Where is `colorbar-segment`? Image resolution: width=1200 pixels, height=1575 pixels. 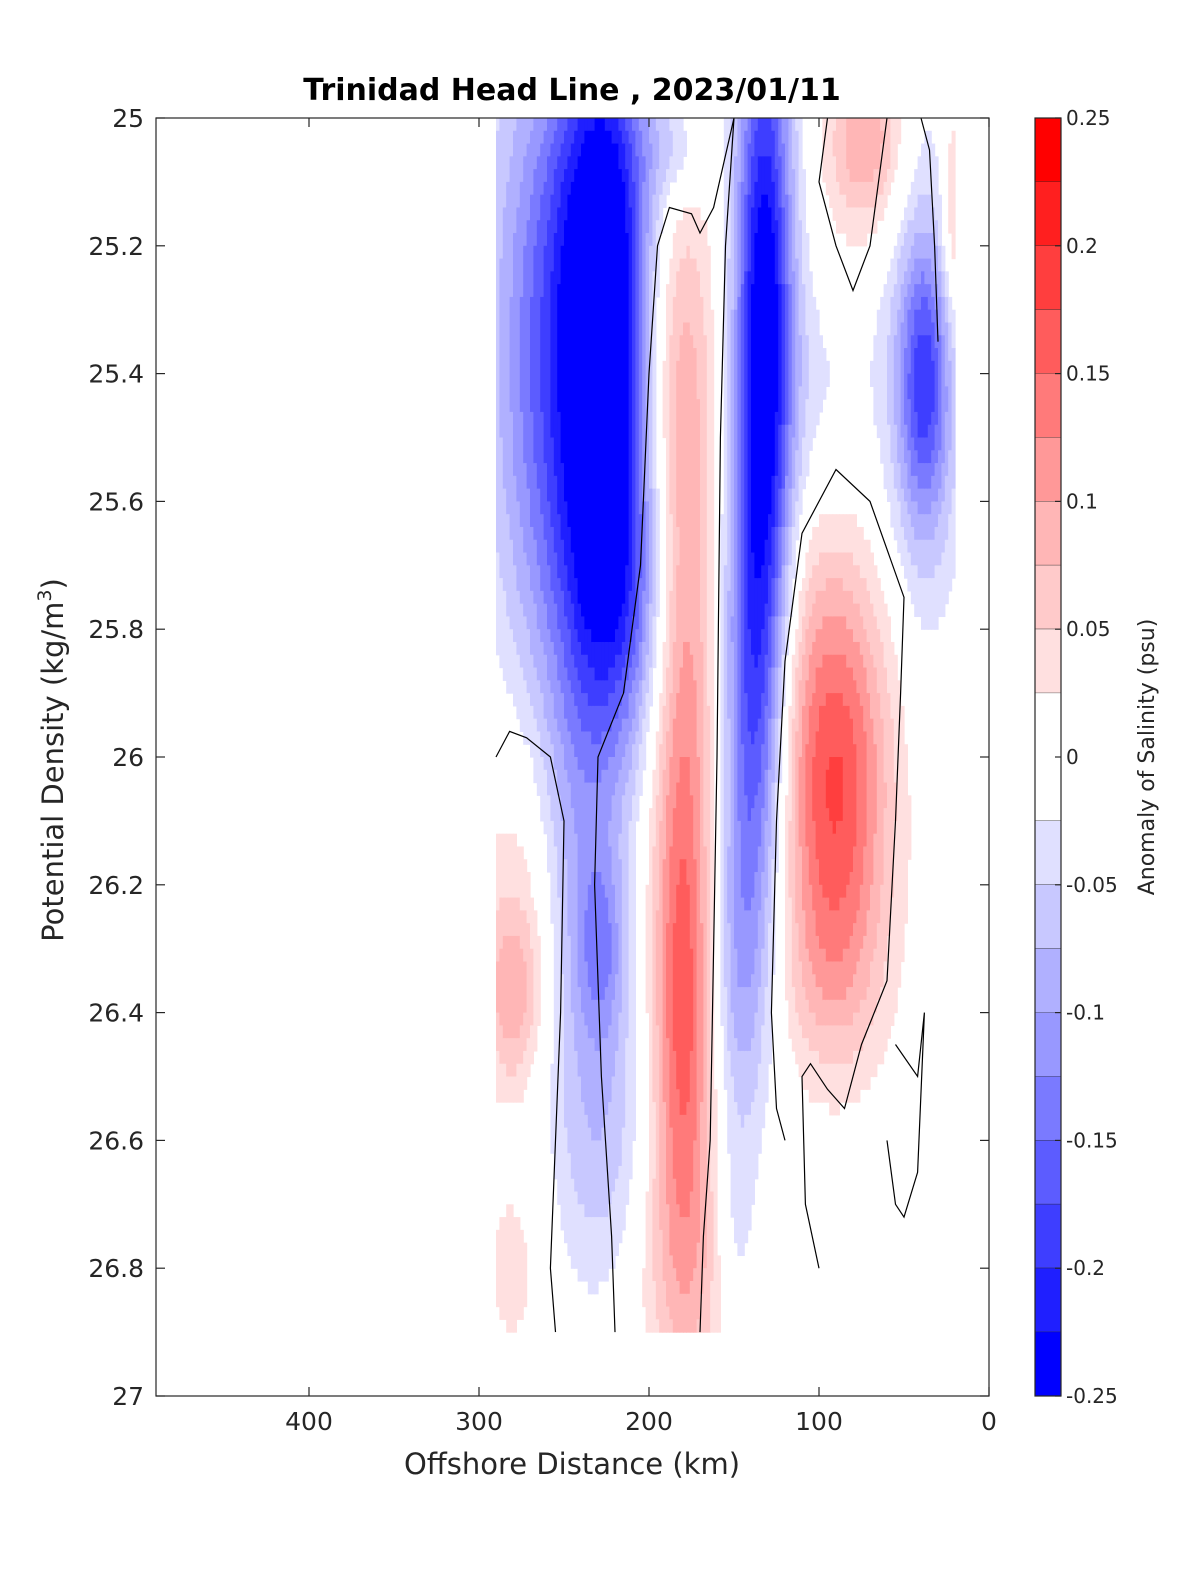
colorbar-segment is located at coordinates (1048, 469).